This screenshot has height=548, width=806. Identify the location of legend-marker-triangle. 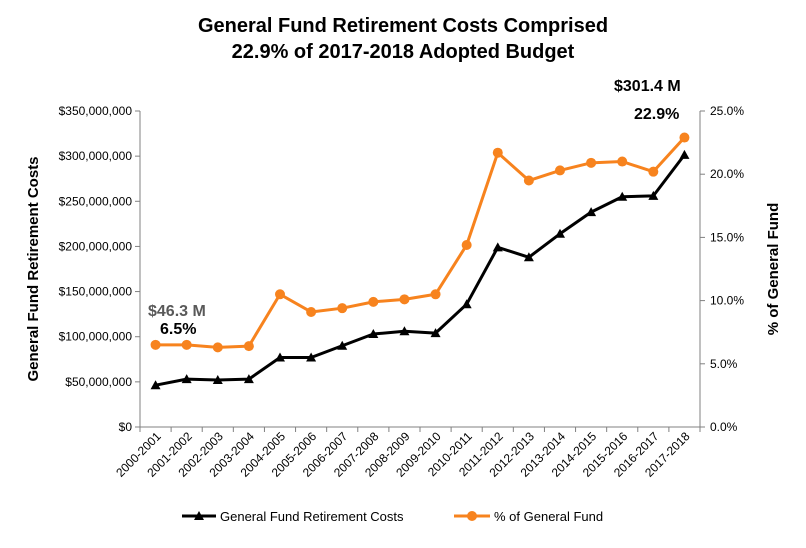
(199, 515).